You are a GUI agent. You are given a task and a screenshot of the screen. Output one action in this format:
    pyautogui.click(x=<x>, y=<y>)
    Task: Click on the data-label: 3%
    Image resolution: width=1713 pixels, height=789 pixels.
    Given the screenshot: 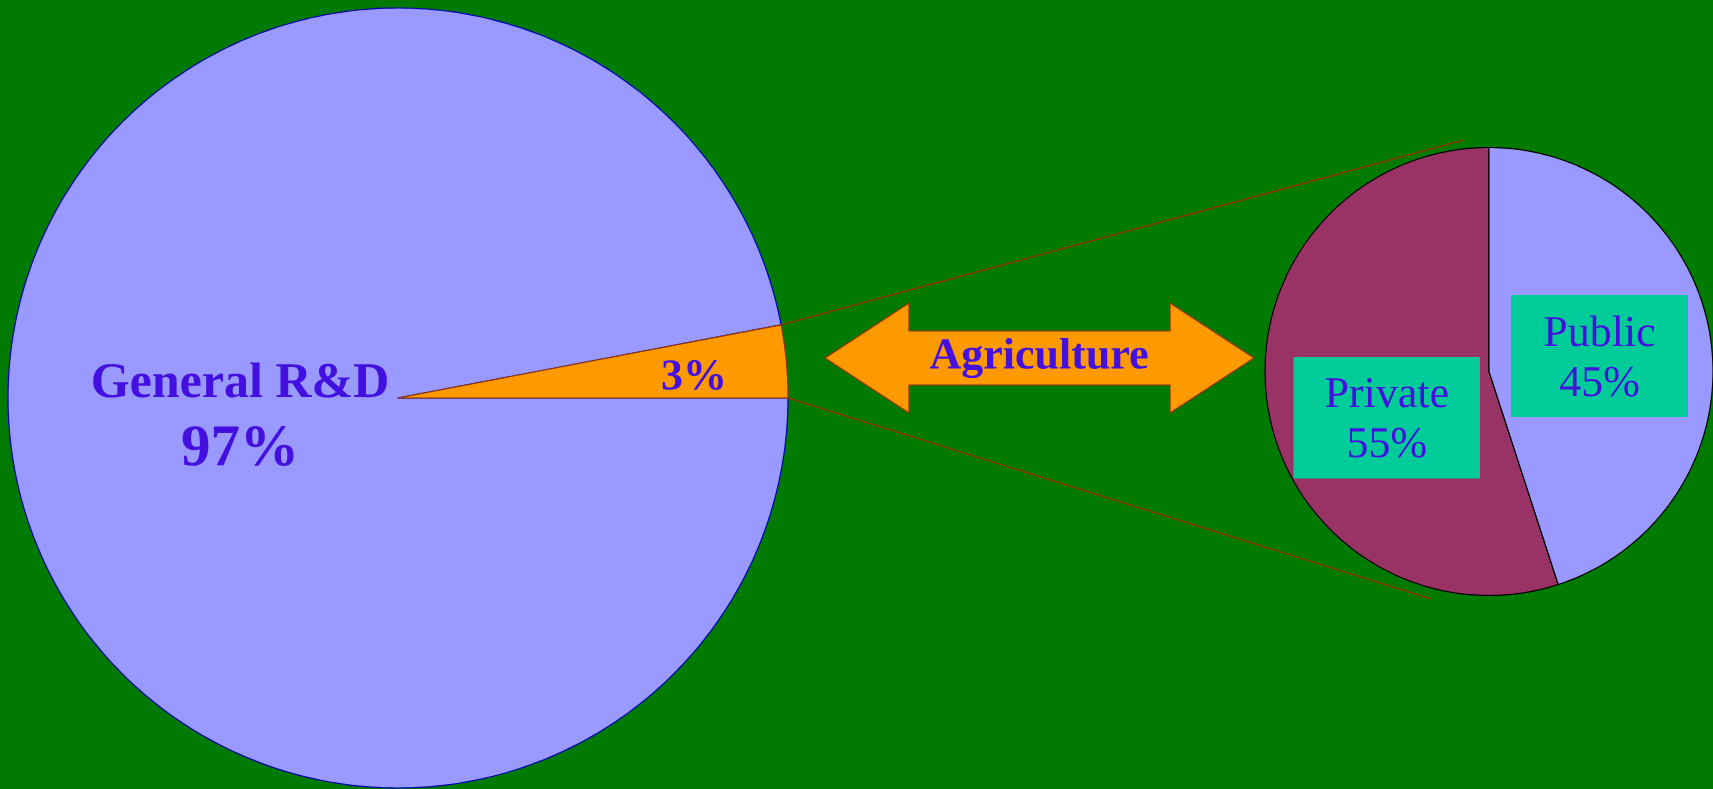 What is the action you would take?
    pyautogui.click(x=692, y=375)
    